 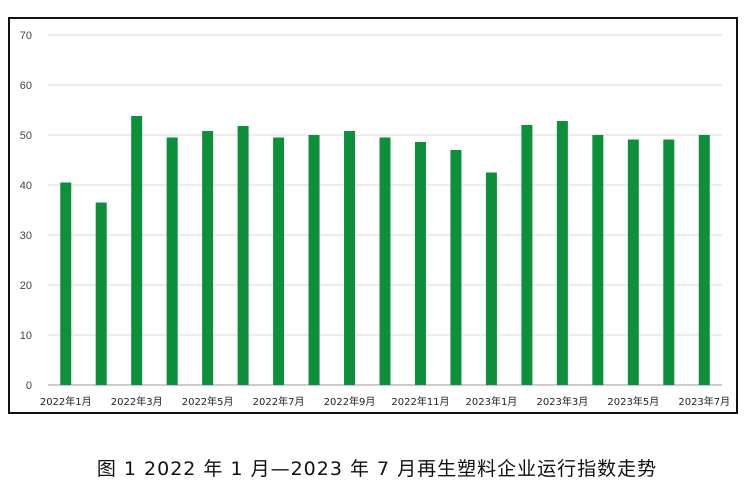 What do you see at coordinates (26, 36) in the screenshot?
I see `y-tick-label: 70` at bounding box center [26, 36].